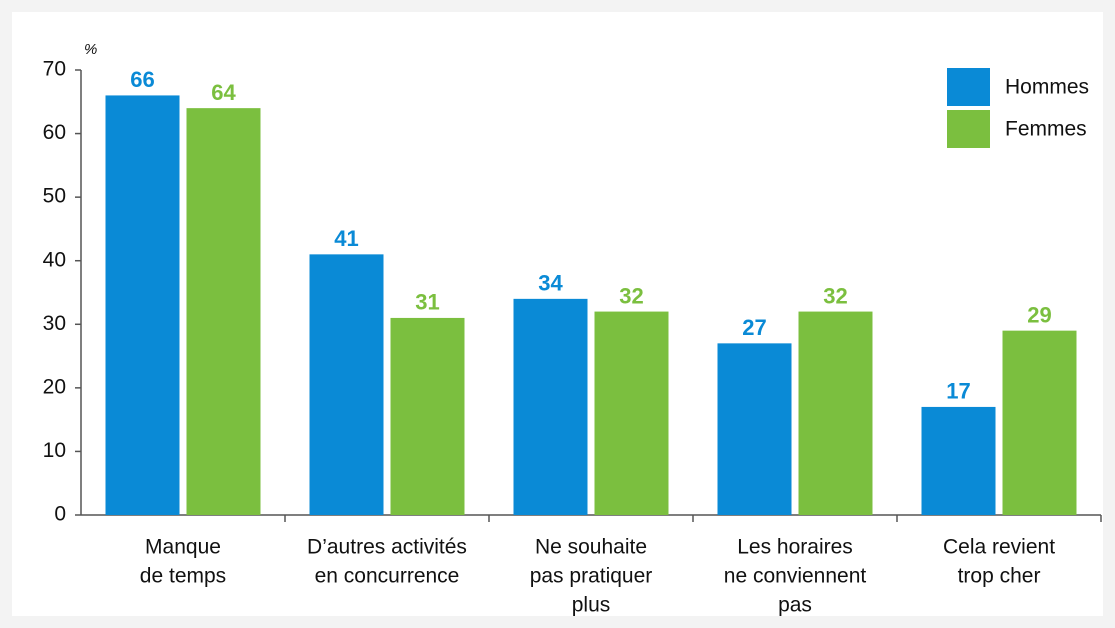 The width and height of the screenshot is (1115, 628). Describe the element at coordinates (1046, 129) in the screenshot. I see `legend-label: Femmes` at that location.